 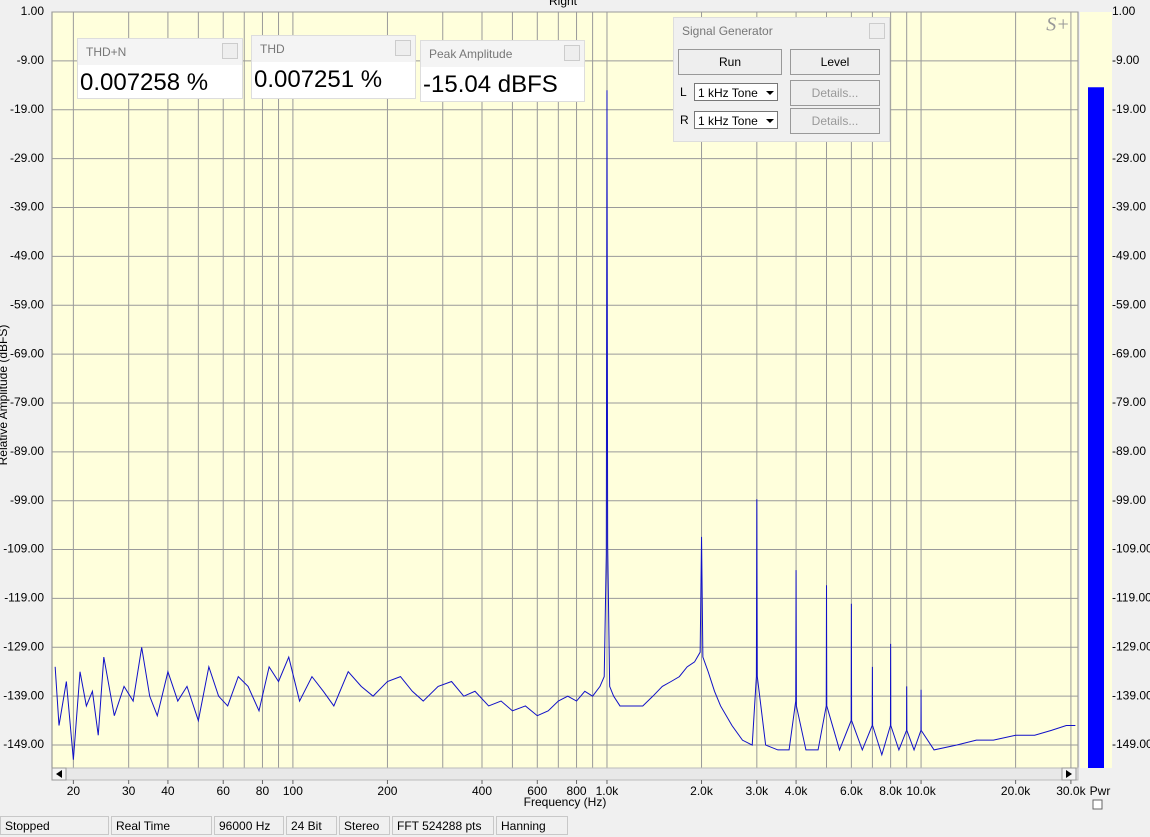 What do you see at coordinates (683, 92) in the screenshot?
I see `channel-label: L` at bounding box center [683, 92].